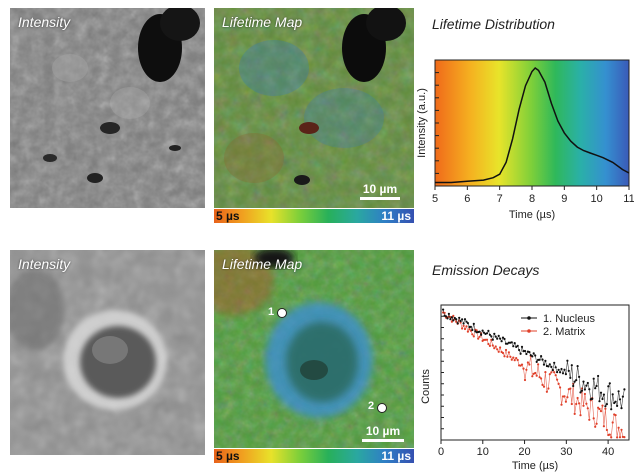 This screenshot has width=634, height=475. Describe the element at coordinates (107, 352) in the screenshot. I see `bottom-intensity-image: Intensity` at that location.